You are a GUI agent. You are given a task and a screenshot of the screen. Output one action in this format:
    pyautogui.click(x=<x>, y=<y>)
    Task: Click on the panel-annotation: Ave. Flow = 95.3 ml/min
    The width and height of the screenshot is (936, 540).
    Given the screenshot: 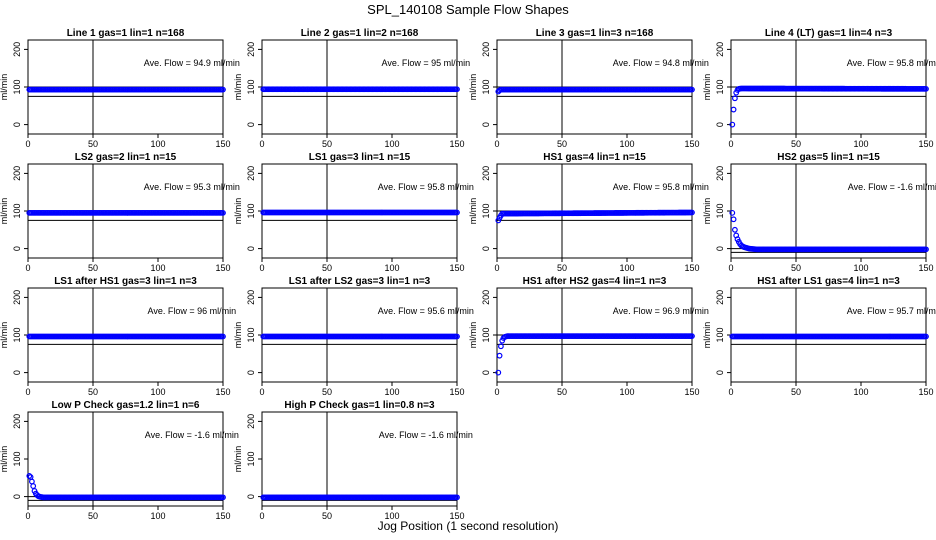 What is the action you would take?
    pyautogui.click(x=192, y=187)
    